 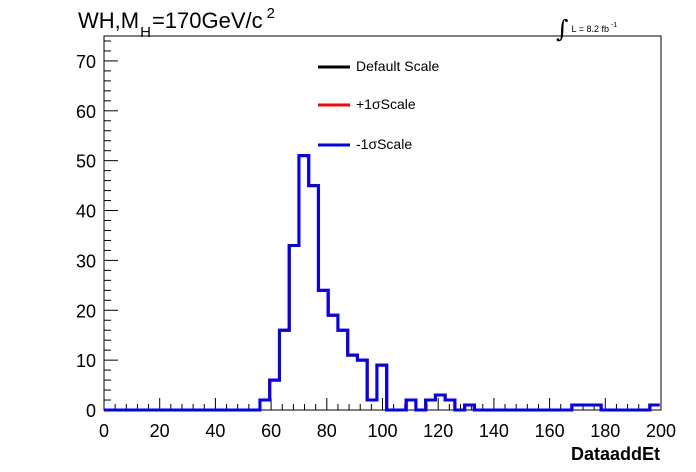 I want to click on chart-title: WH,MH=170GeV/c 2, so click(x=176, y=23).